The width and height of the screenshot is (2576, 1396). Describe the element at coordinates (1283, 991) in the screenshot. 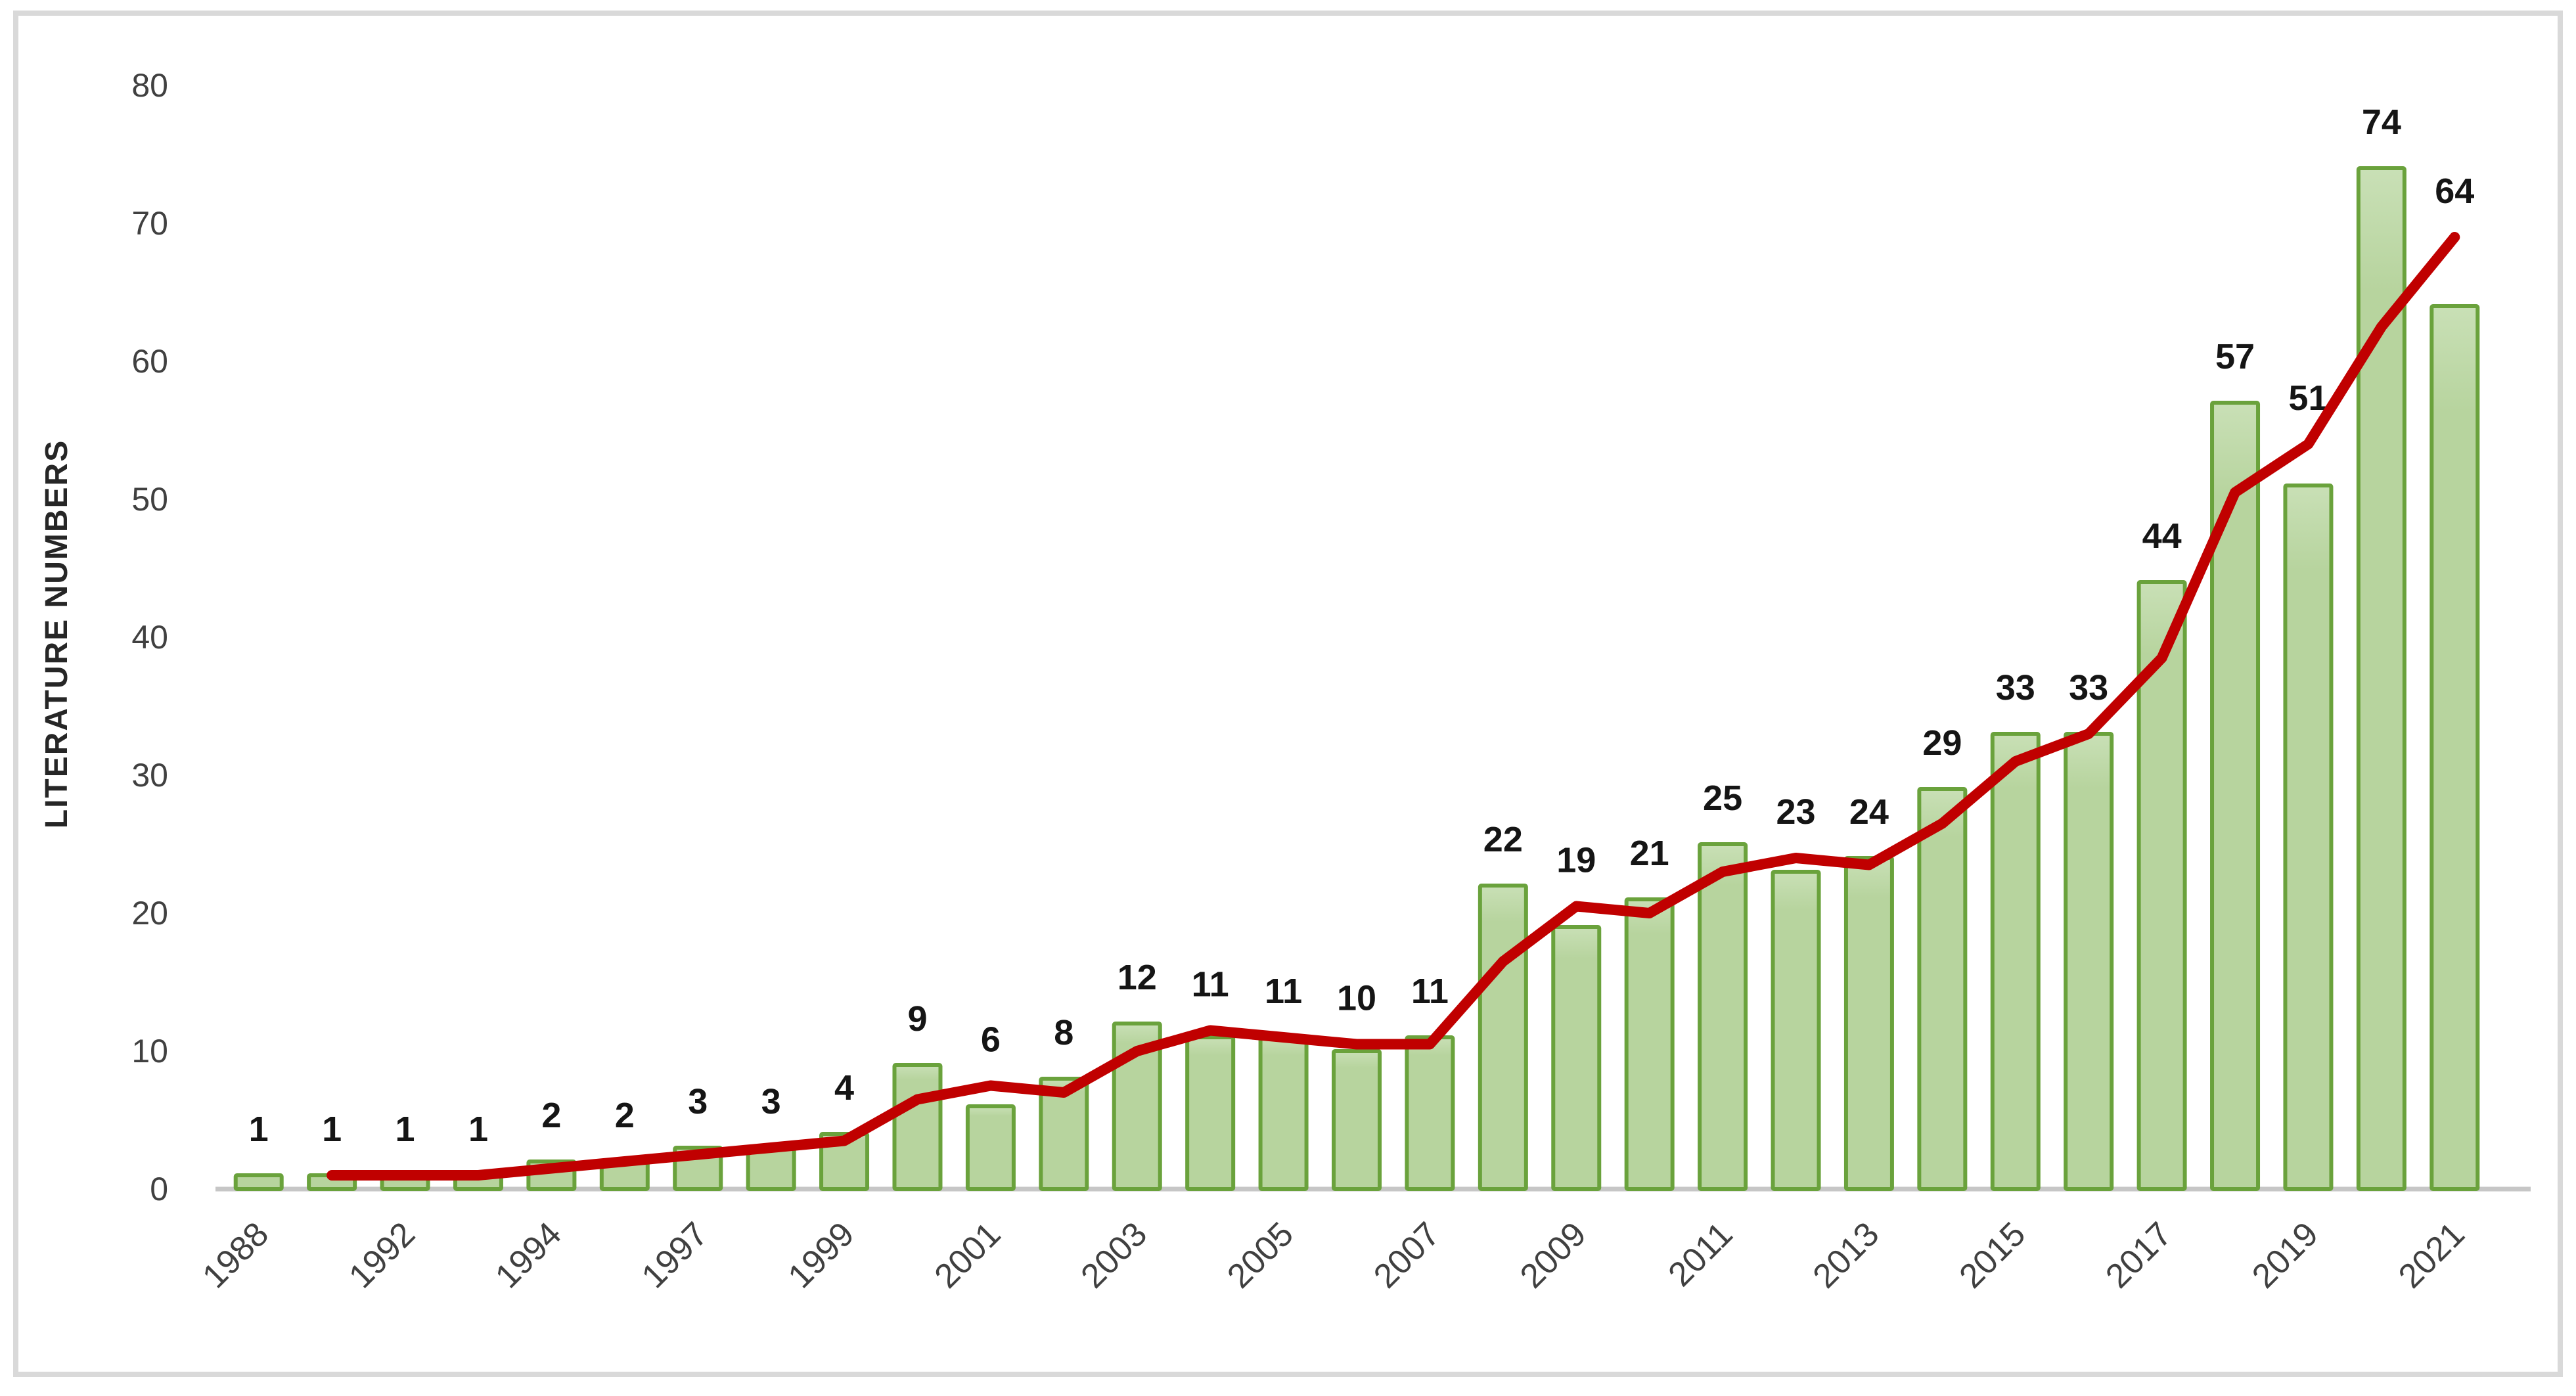

I see `data-label-2005: 11` at that location.